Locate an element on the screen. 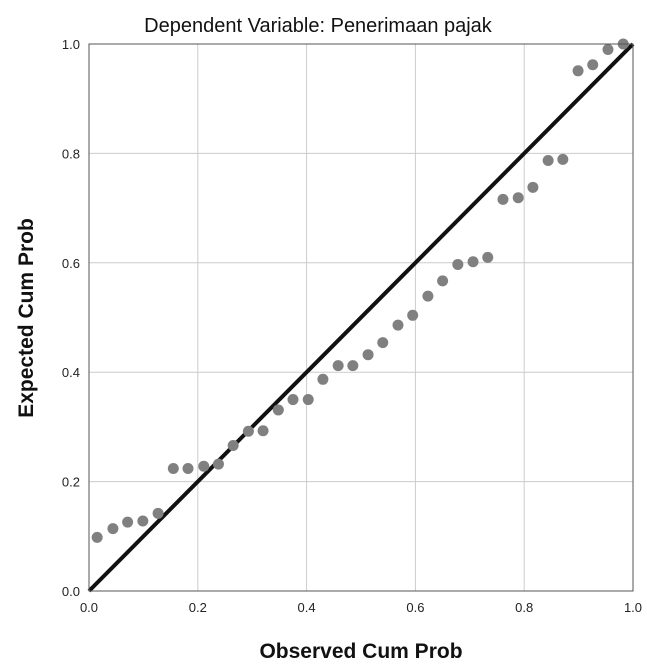  x-tick-label: 0.2 is located at coordinates (198, 607).